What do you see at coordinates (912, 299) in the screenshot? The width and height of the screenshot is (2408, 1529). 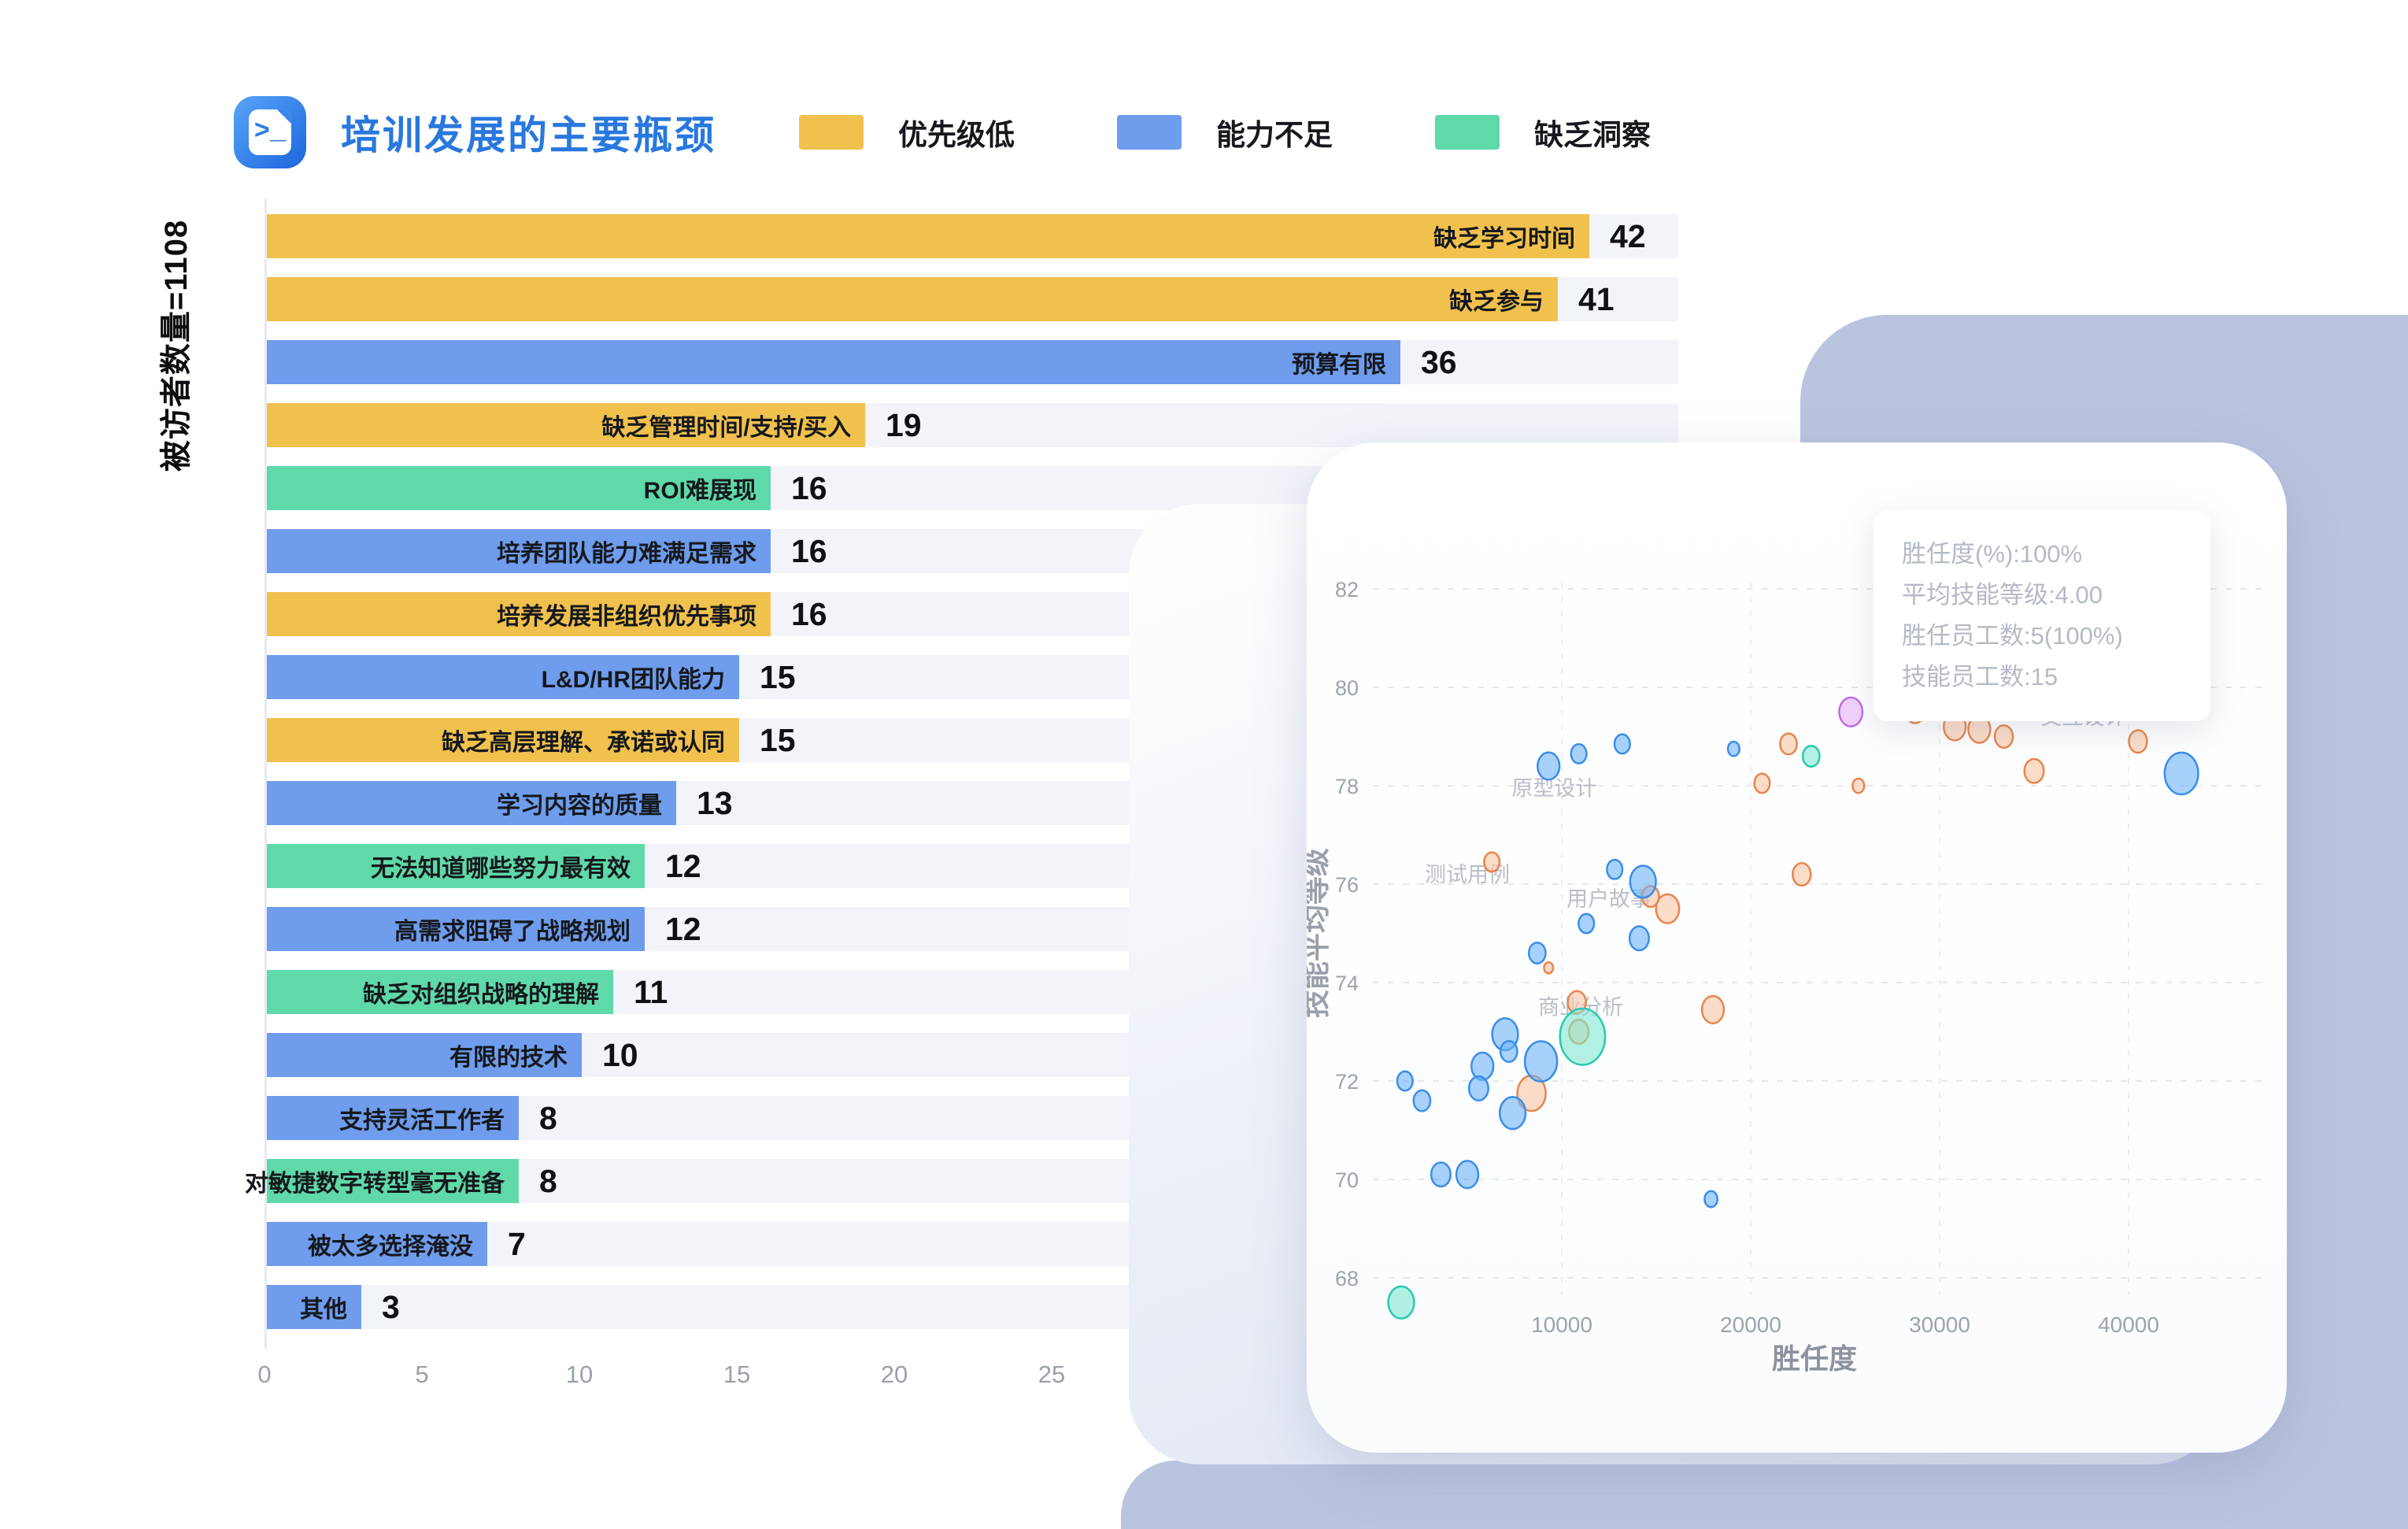 I see `bar: 缺乏参与` at bounding box center [912, 299].